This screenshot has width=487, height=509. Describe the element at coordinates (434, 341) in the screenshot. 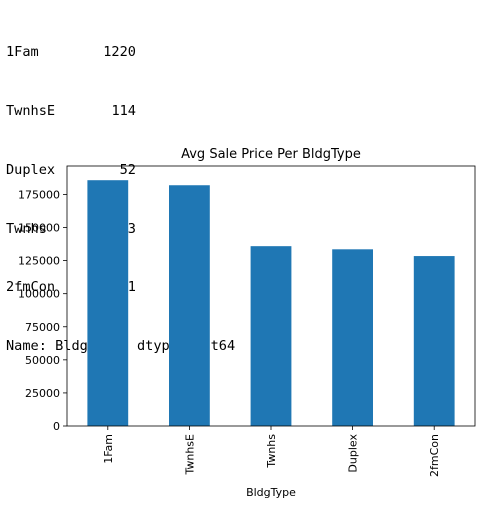

I see `bar-2fmCon` at that location.